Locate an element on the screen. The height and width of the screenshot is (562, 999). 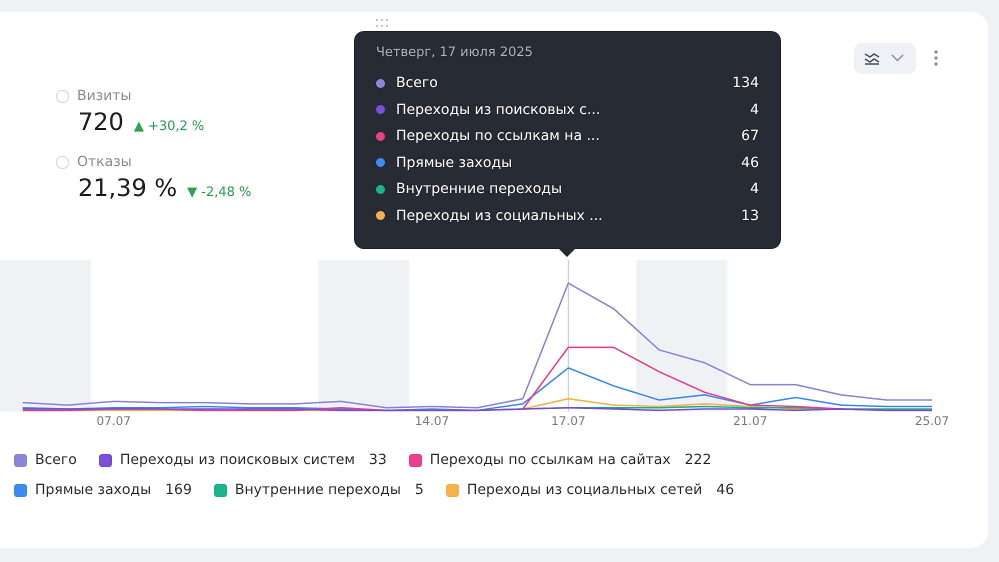
x-tick-label: 14.07 is located at coordinates (432, 421).